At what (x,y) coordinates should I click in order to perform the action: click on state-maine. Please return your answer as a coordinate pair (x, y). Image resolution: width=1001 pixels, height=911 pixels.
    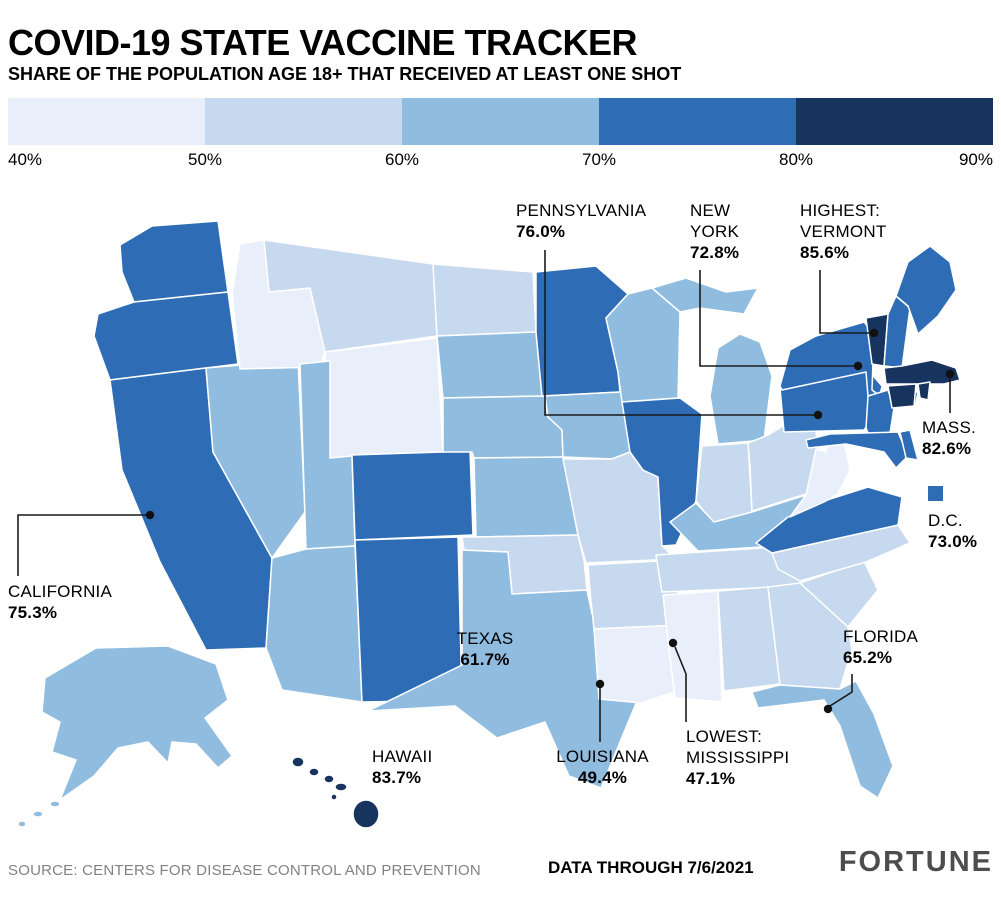
    Looking at the image, I should click on (926, 290).